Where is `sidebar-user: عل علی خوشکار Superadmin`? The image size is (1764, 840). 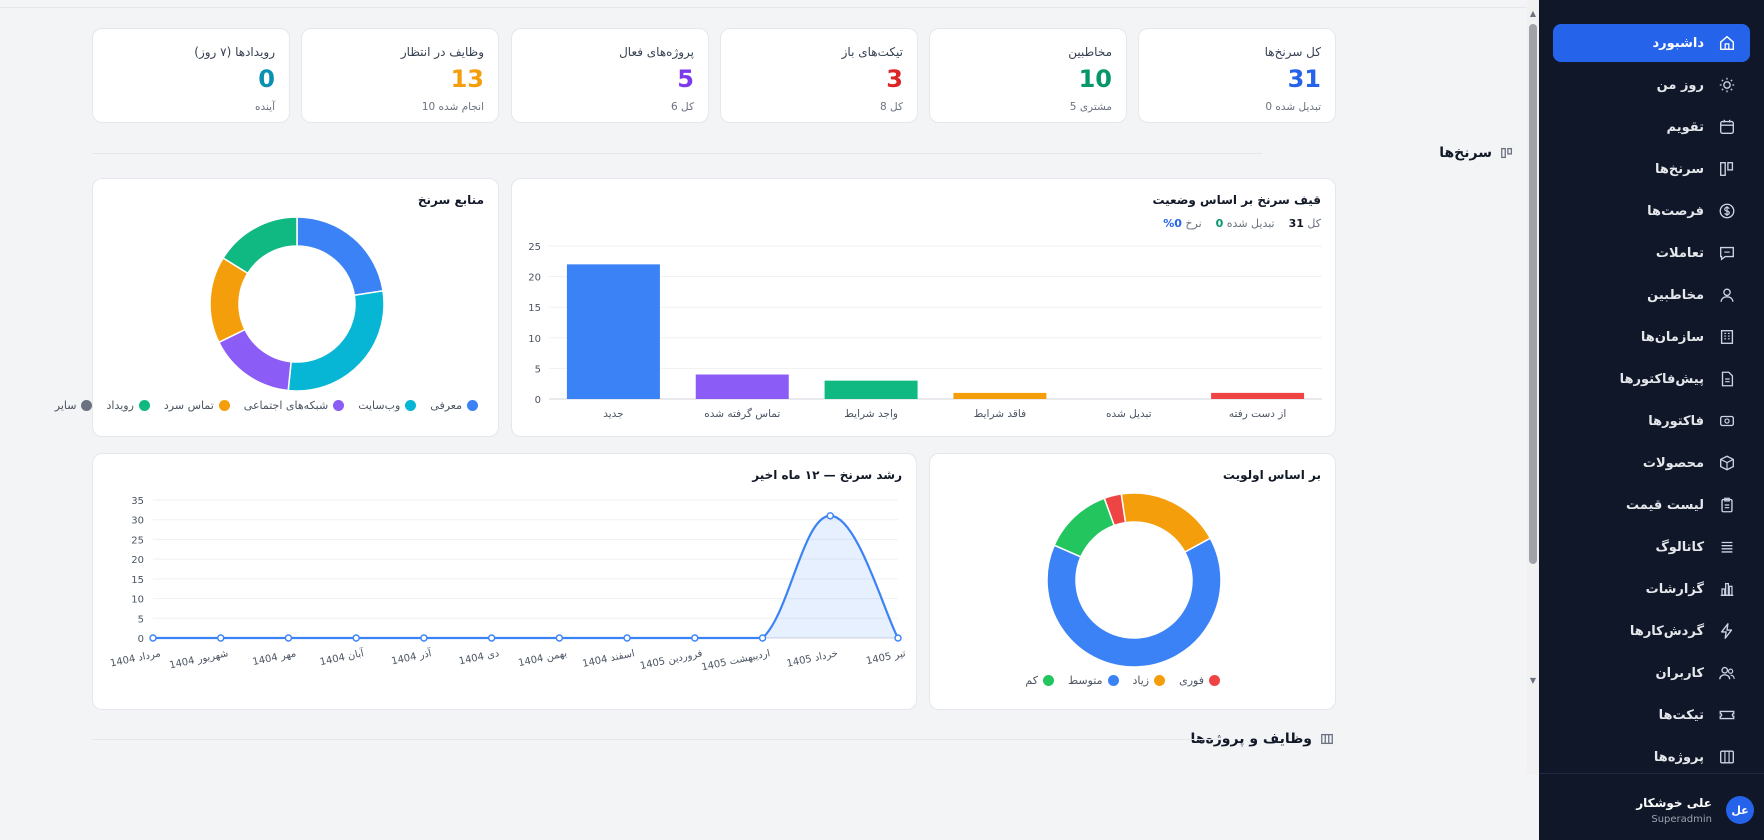
sidebar-user: عل علی خوشکار Superadmin is located at coordinates (1651, 806).